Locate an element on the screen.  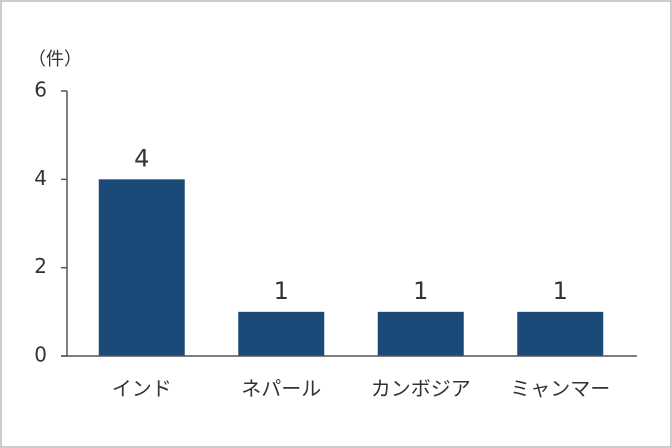
y-axis-title: （件） is located at coordinates (55, 59).